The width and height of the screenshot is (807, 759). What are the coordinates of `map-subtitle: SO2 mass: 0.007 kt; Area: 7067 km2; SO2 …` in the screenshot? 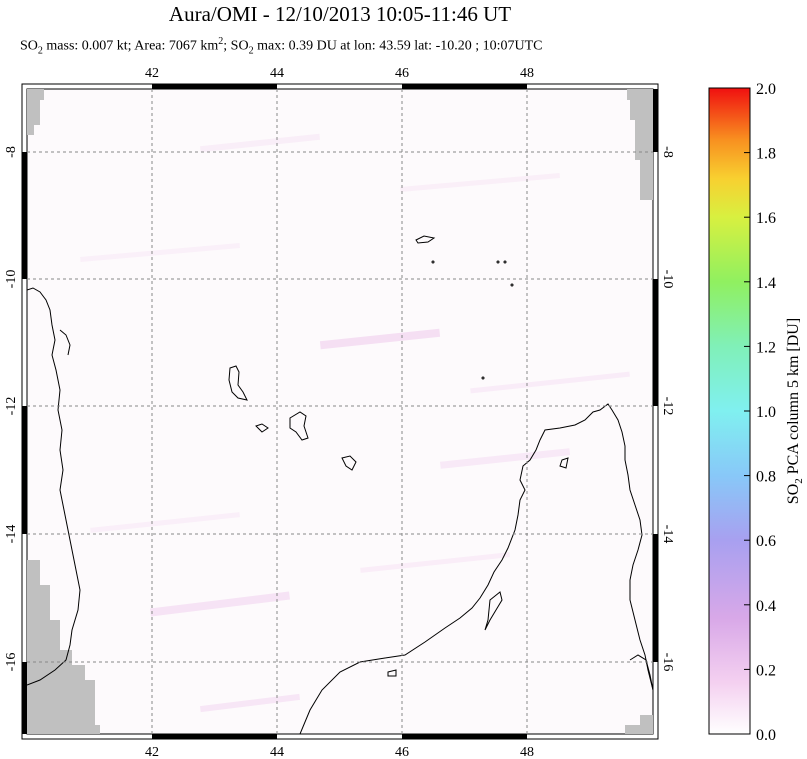 It's located at (281, 46).